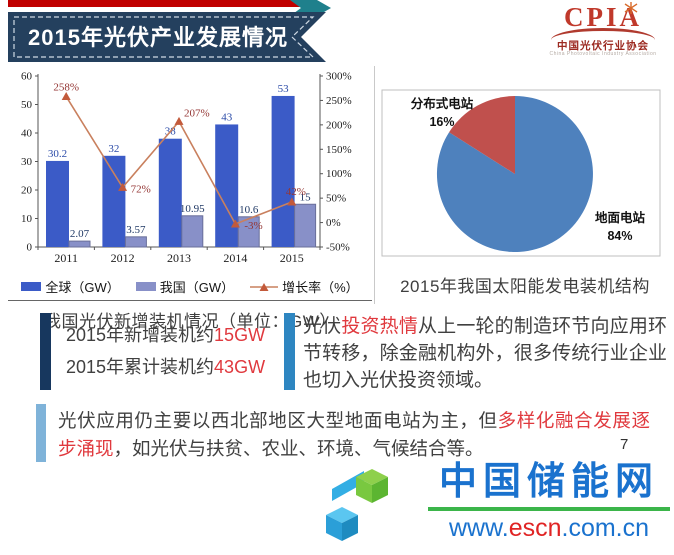 The width and height of the screenshot is (674, 555). What do you see at coordinates (123, 258) in the screenshot?
I see `x-axis-label: 2012` at bounding box center [123, 258].